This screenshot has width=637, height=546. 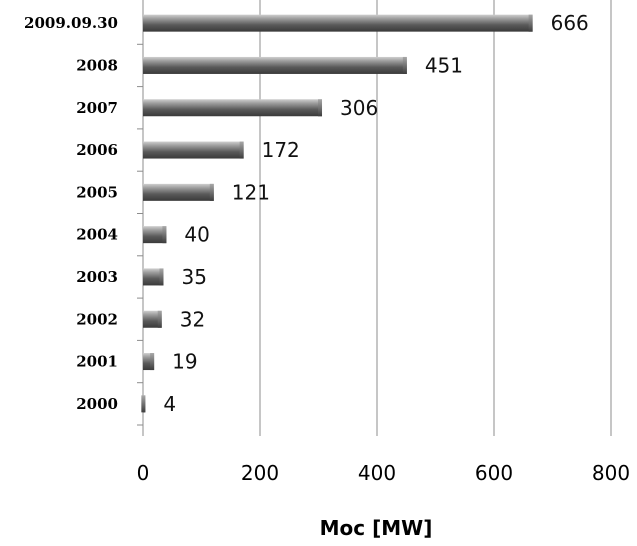 I want to click on data-label: 35, so click(x=193, y=277).